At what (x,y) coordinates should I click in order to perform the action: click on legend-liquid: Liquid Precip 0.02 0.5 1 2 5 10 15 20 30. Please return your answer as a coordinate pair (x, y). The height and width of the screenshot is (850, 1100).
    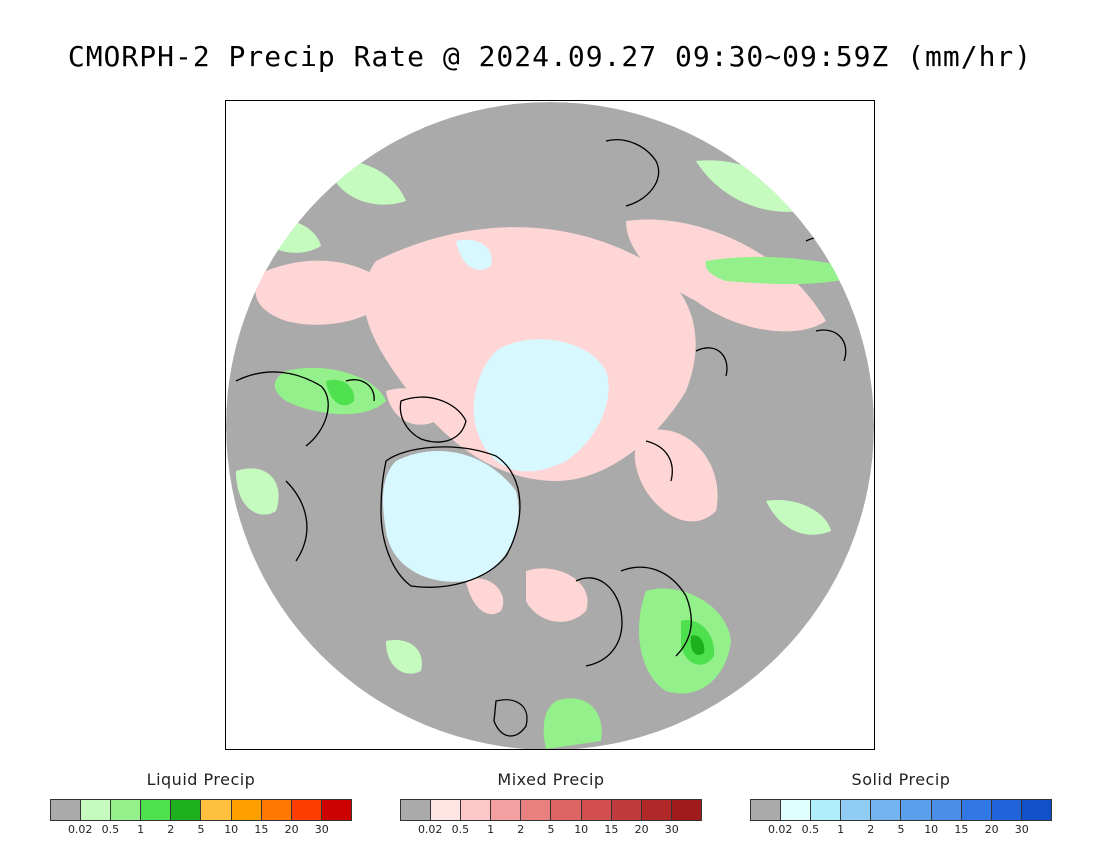
    Looking at the image, I should click on (201, 803).